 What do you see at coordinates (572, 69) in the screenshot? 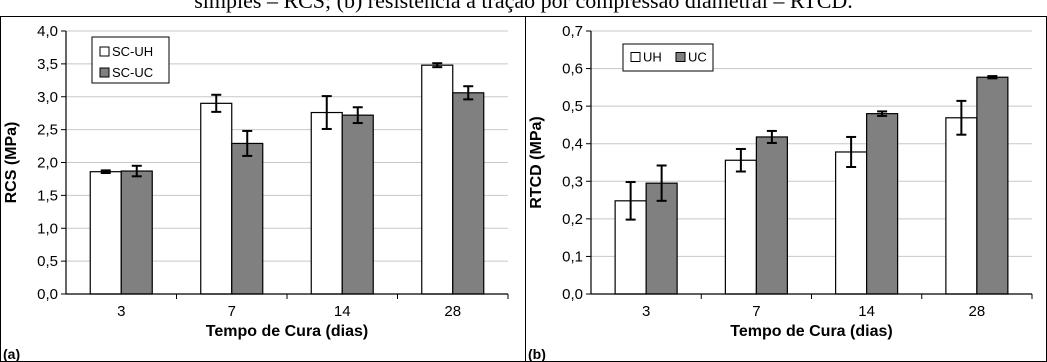
I see `y-tick-label: 0,6` at bounding box center [572, 69].